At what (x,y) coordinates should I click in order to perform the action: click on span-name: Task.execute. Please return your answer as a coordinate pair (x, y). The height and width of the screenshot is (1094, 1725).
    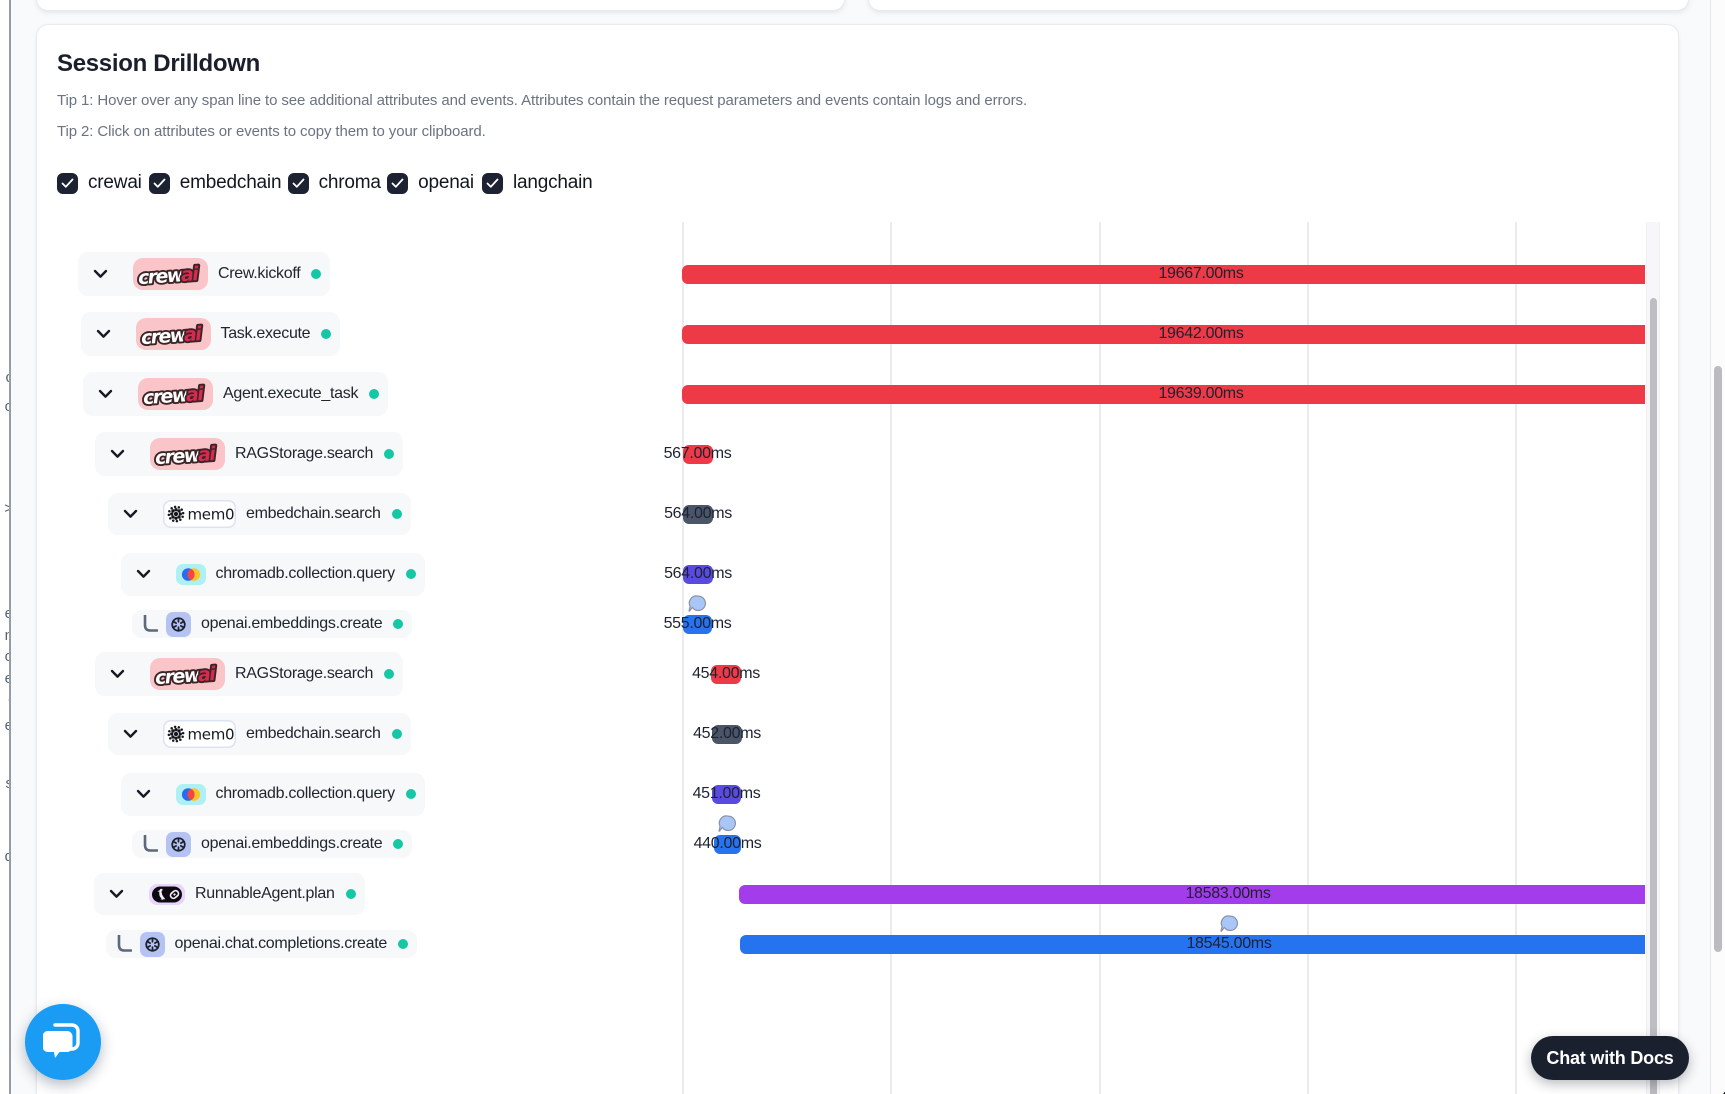
    Looking at the image, I should click on (265, 333).